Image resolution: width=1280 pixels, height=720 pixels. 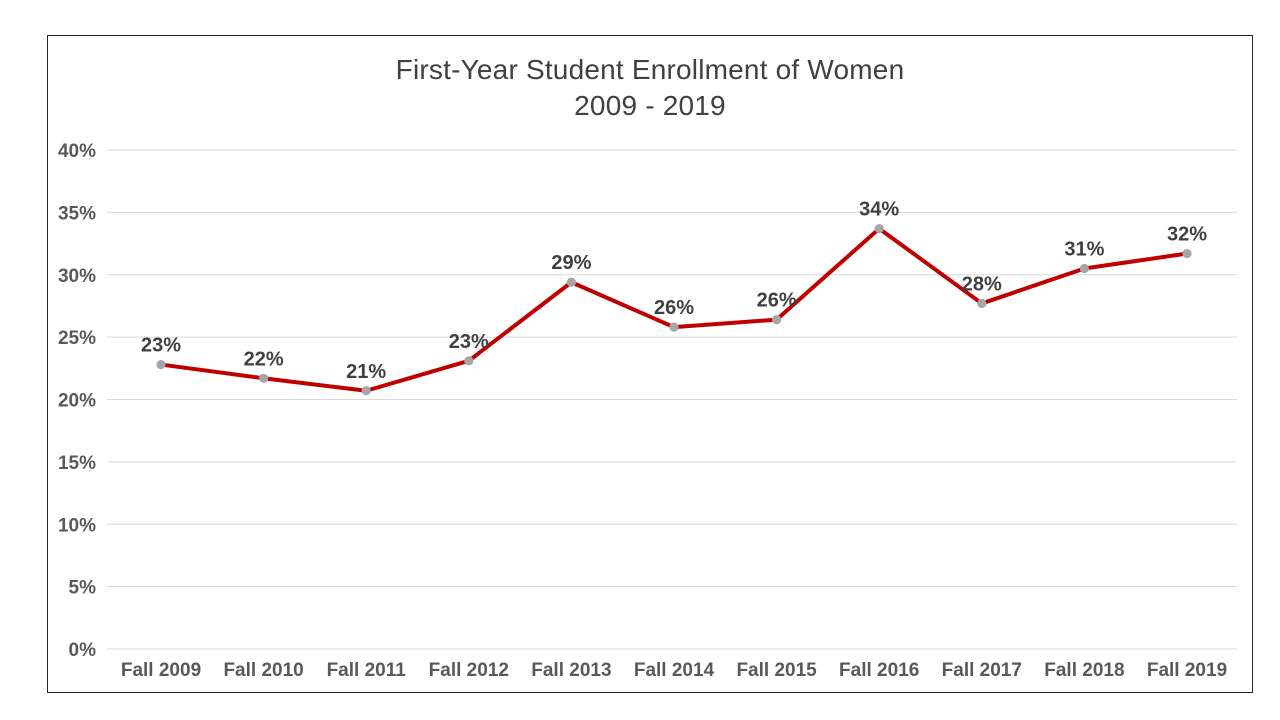 I want to click on y-tick-label: 40%, so click(x=77, y=151).